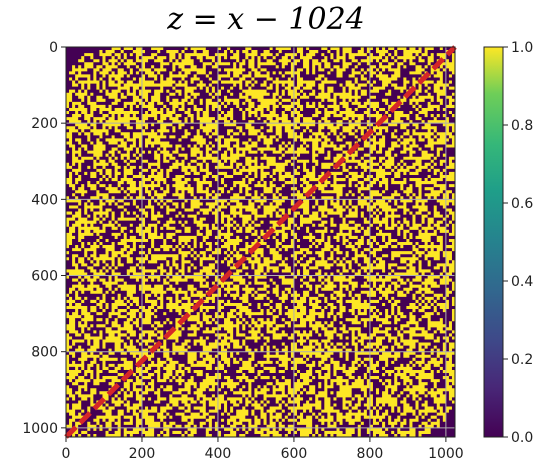  Describe the element at coordinates (44, 353) in the screenshot. I see `y-tick-label: 800` at that location.